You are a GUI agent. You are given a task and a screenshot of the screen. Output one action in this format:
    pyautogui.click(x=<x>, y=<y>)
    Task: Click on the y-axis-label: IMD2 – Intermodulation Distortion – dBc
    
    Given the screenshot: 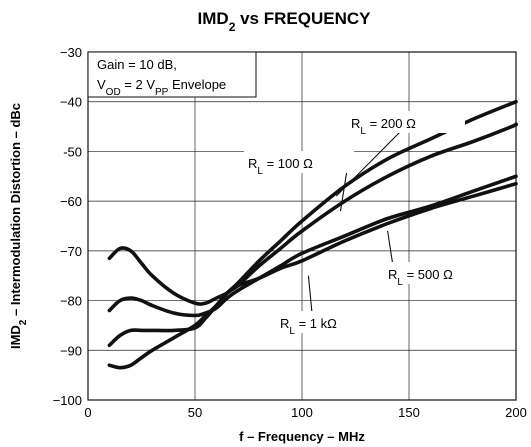 What is the action you would take?
    pyautogui.click(x=18, y=226)
    